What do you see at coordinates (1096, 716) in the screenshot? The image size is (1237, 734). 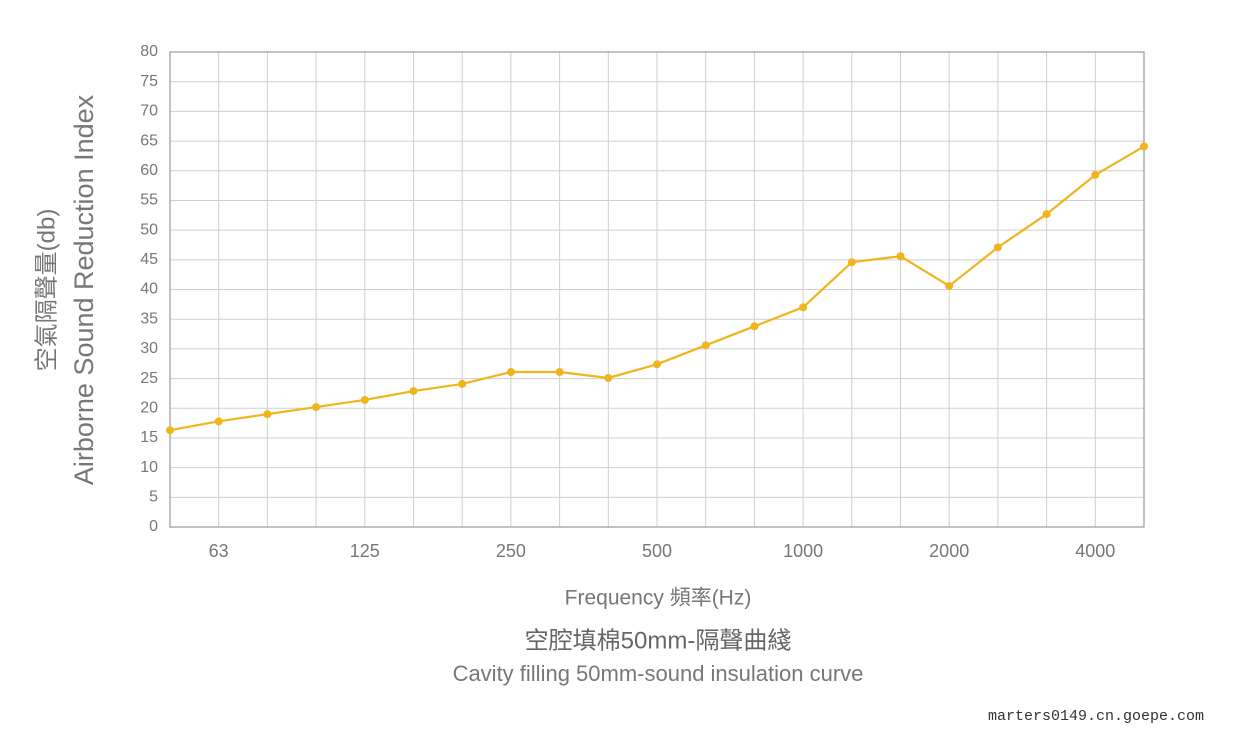 I see `watermark: marters0149.cn.goepe.com` at bounding box center [1096, 716].